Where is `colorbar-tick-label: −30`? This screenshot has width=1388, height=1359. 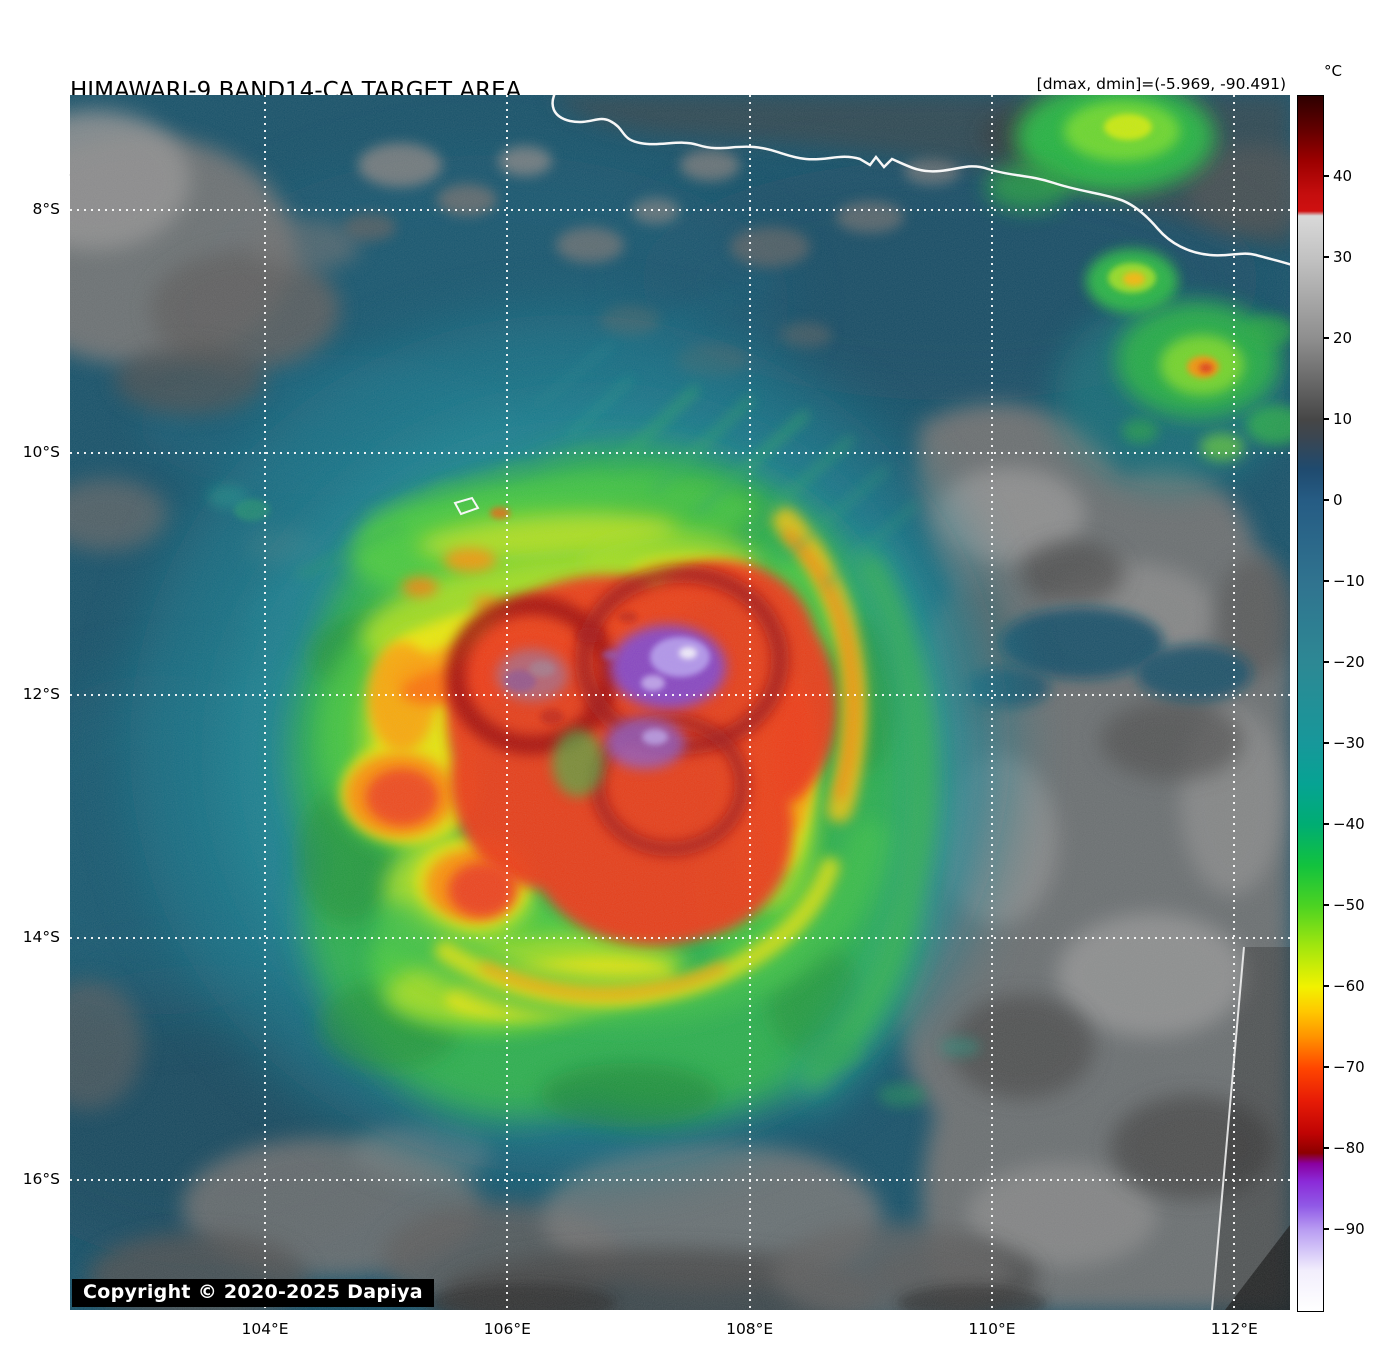
colorbar-tick-label: −30 is located at coordinates (1349, 743).